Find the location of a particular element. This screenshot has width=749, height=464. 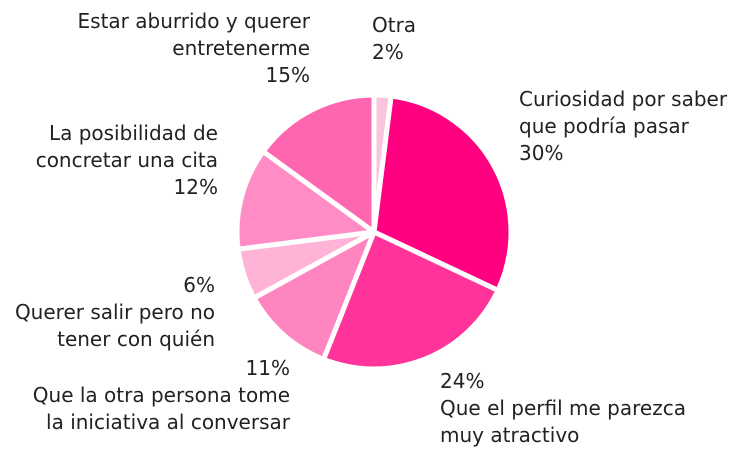

slice-label: Estar aburrido y querer entretenerme 15% is located at coordinates (187, 48).